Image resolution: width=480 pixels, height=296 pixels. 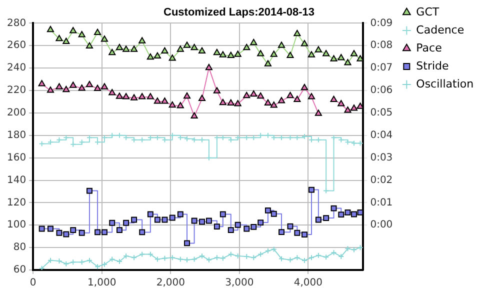 I want to click on y2-tick-label: 0:00, so click(x=381, y=225).